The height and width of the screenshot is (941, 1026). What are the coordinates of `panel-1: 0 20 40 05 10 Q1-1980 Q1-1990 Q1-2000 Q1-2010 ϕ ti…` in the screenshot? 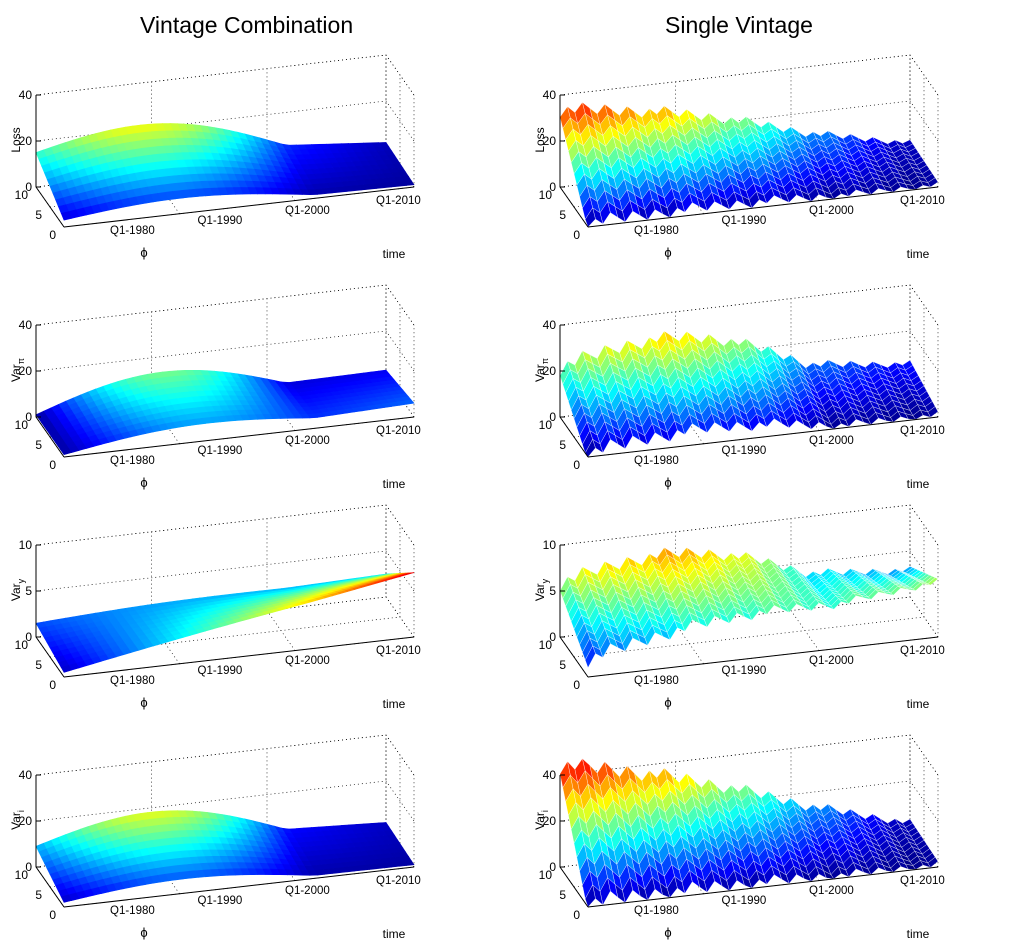 It's located at (739, 157).